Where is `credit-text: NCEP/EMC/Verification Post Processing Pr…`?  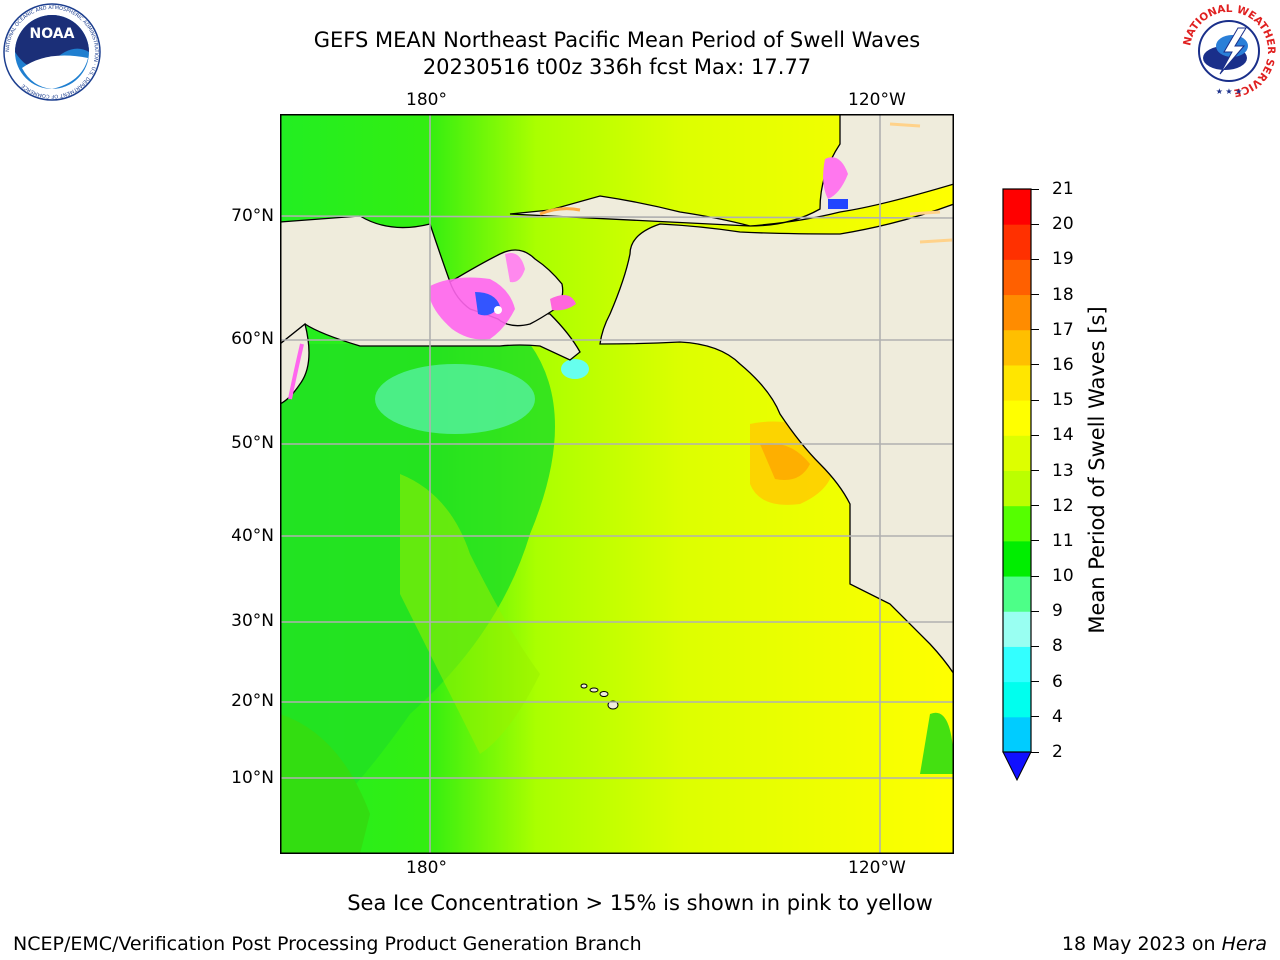
credit-text: NCEP/EMC/Verification Post Processing Pr… is located at coordinates (327, 944).